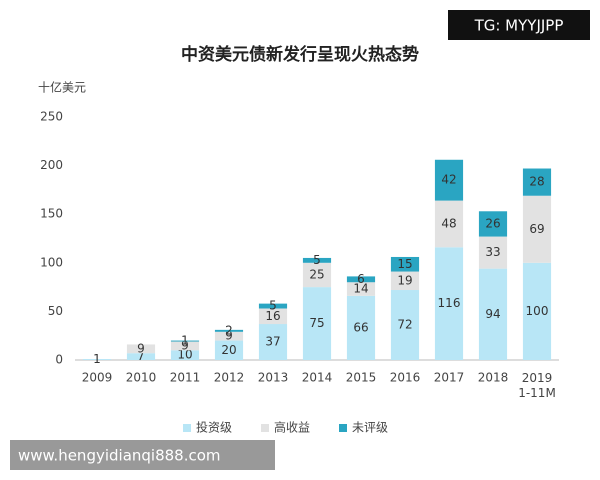 Image resolution: width=600 pixels, height=480 pixels. What do you see at coordinates (361, 378) in the screenshot?
I see `x-tick-label: 2015` at bounding box center [361, 378].